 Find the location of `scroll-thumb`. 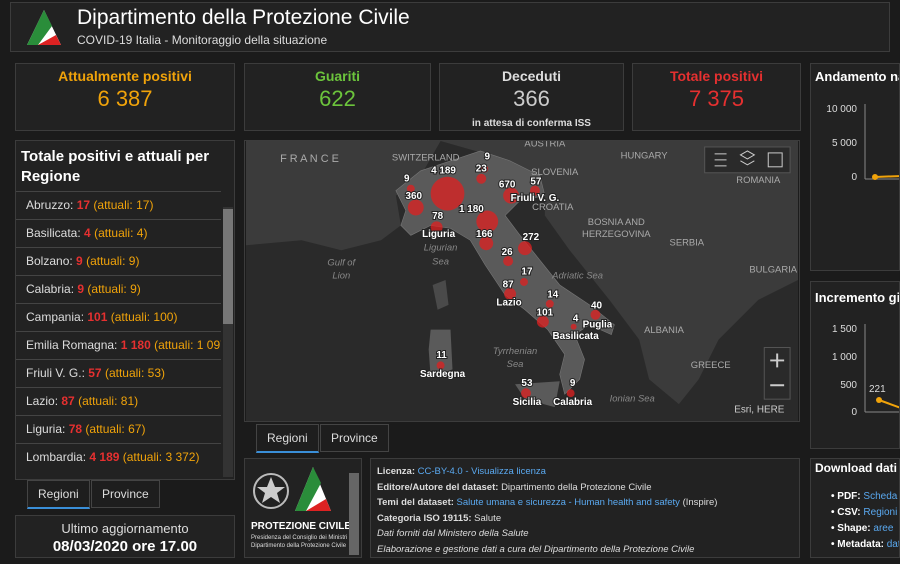

scroll-thumb is located at coordinates (228, 266).